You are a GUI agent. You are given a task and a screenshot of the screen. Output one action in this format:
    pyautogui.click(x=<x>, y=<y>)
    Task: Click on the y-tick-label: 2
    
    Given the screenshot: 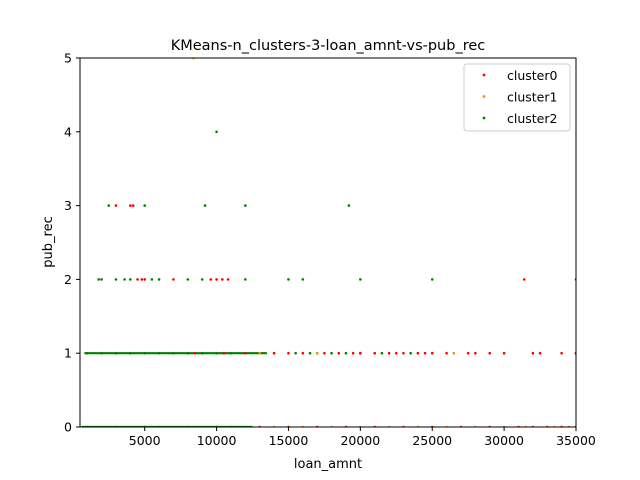 What is the action you would take?
    pyautogui.click(x=68, y=279)
    